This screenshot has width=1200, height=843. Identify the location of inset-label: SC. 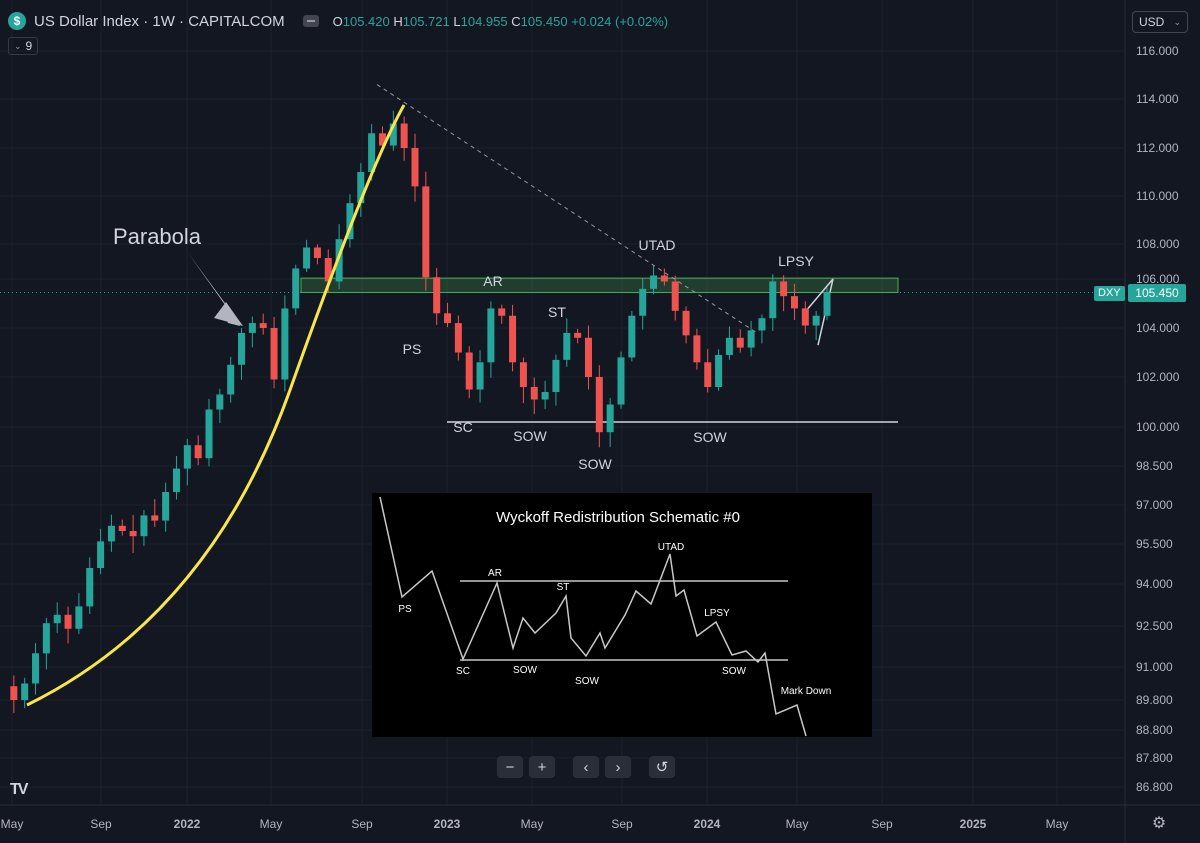
(463, 671).